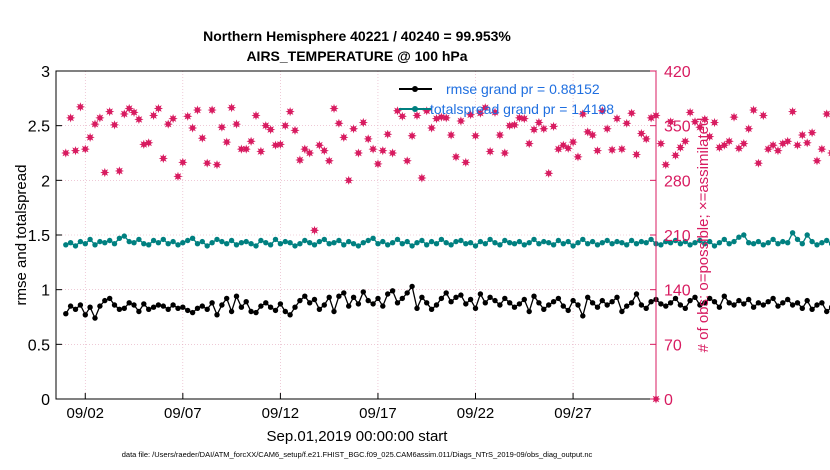 This screenshot has width=830, height=470. I want to click on legend-label-totalspread: totalspread grand pr = 1.4198, so click(522, 109).